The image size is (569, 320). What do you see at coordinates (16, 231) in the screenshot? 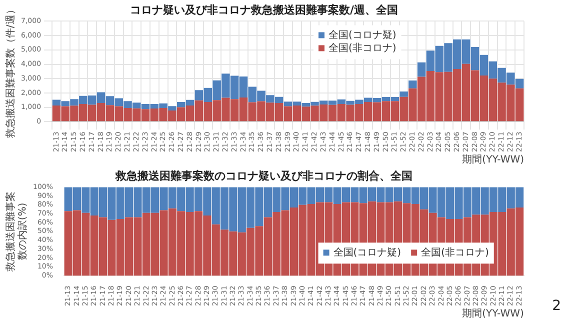
I see `y-axis-title: 救急搬送困難事案数の内訳(%)` at bounding box center [16, 231].